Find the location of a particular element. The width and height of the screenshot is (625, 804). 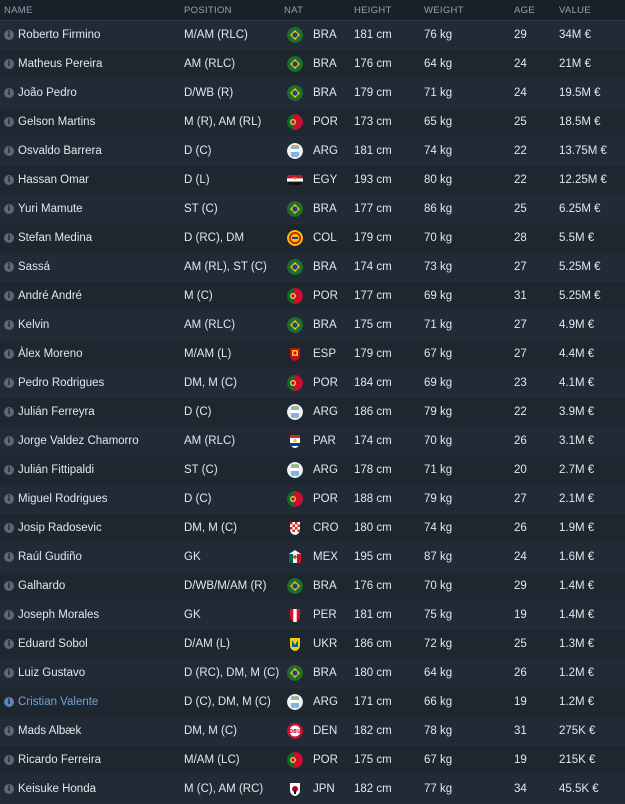

col-header-height: HEIGHT is located at coordinates (373, 10).